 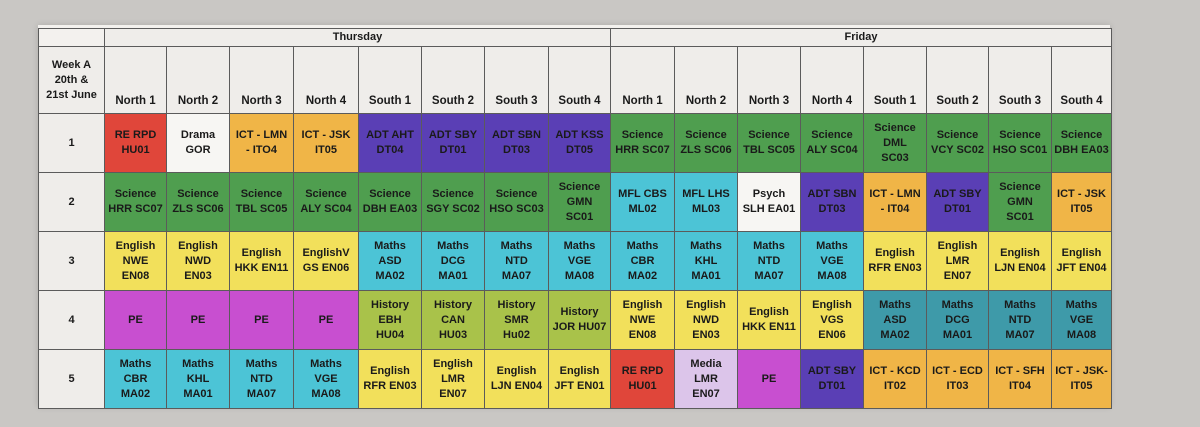 What do you see at coordinates (706, 319) in the screenshot?
I see `lesson-text: NWD` at bounding box center [706, 319].